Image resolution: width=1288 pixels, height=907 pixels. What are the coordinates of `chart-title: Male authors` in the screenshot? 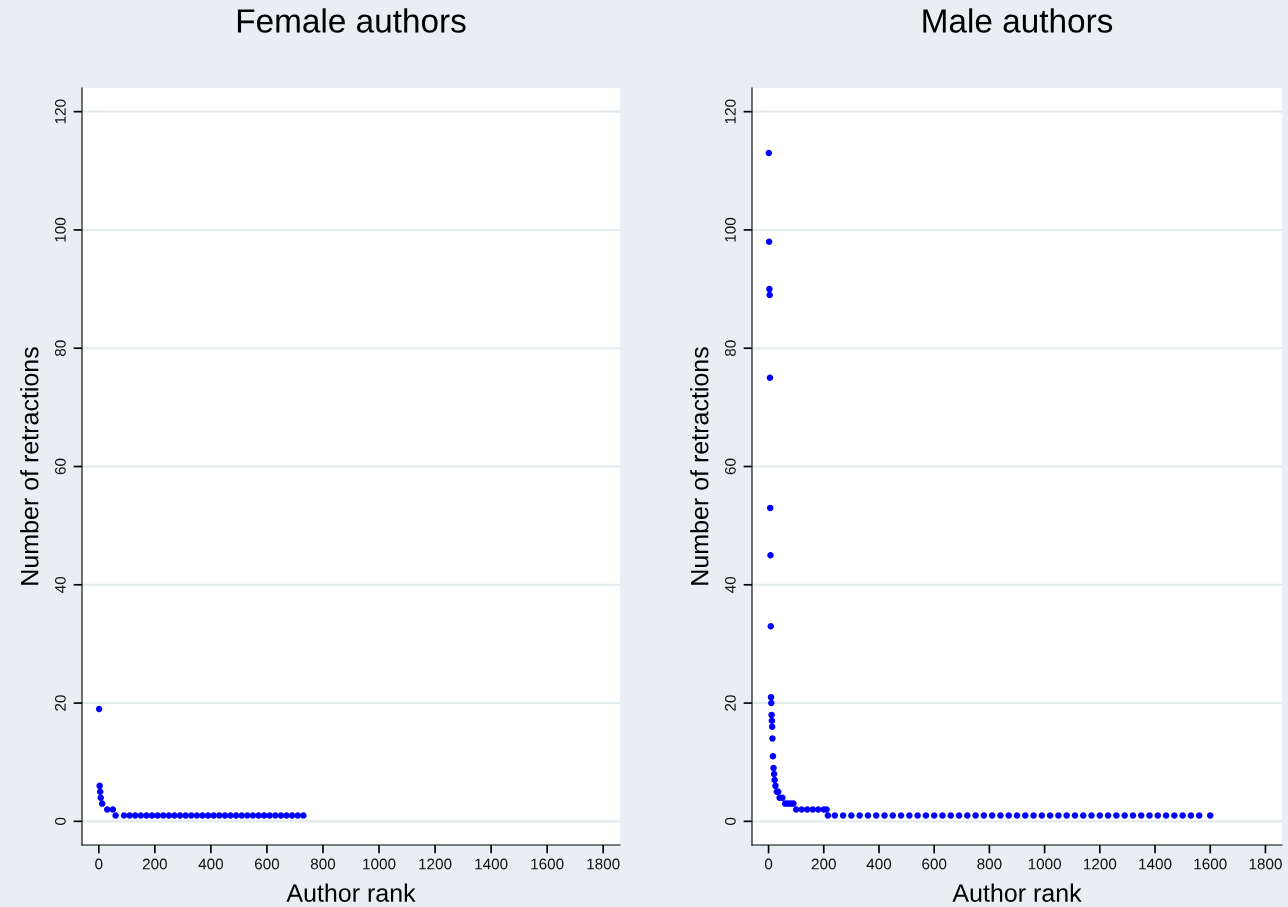 It's located at (1018, 20).